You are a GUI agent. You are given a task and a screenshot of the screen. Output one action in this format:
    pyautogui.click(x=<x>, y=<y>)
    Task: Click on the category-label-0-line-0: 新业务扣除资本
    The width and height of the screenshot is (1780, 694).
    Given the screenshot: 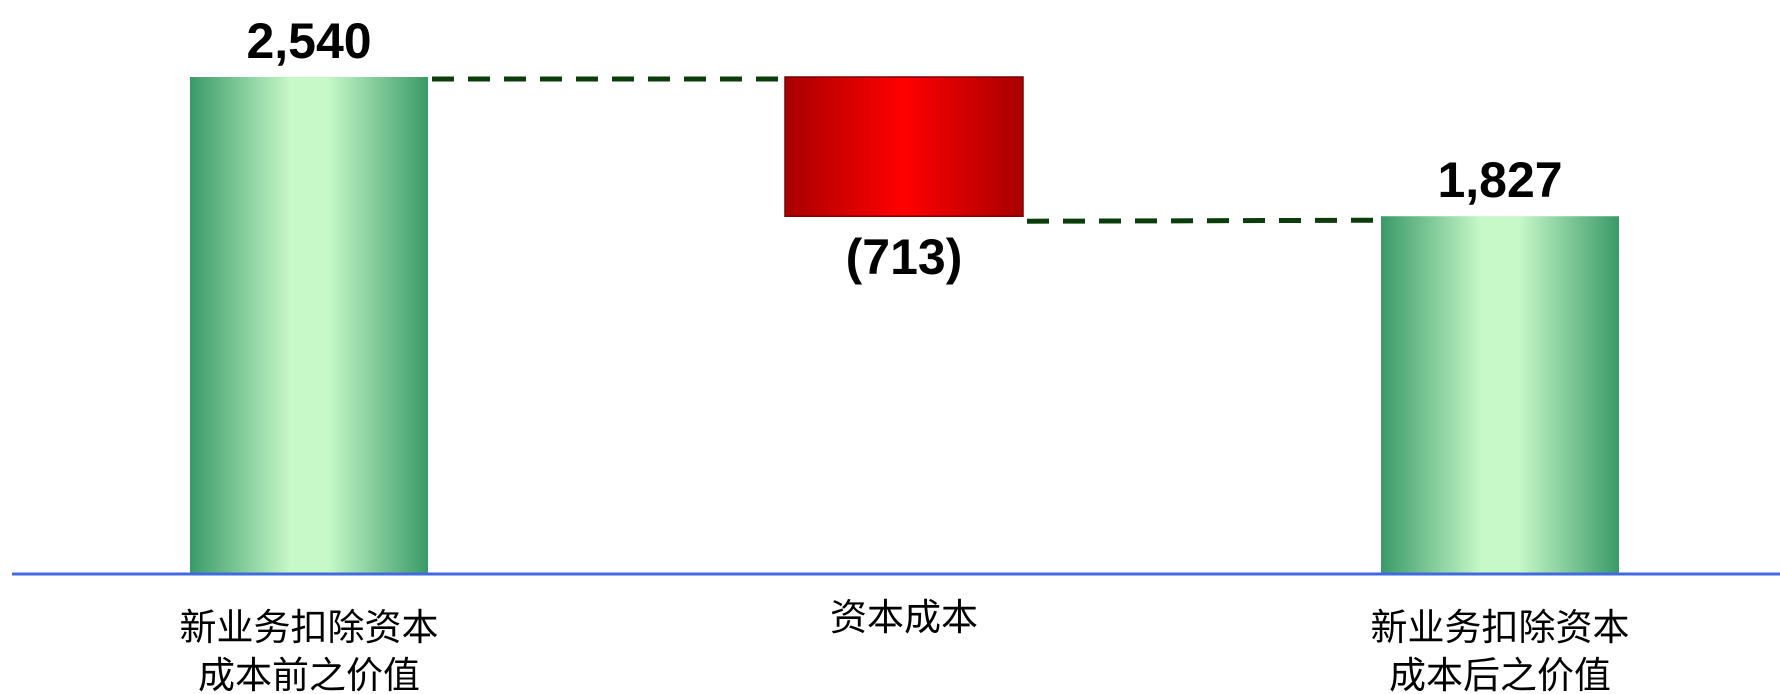 What is the action you would take?
    pyautogui.click(x=309, y=627)
    